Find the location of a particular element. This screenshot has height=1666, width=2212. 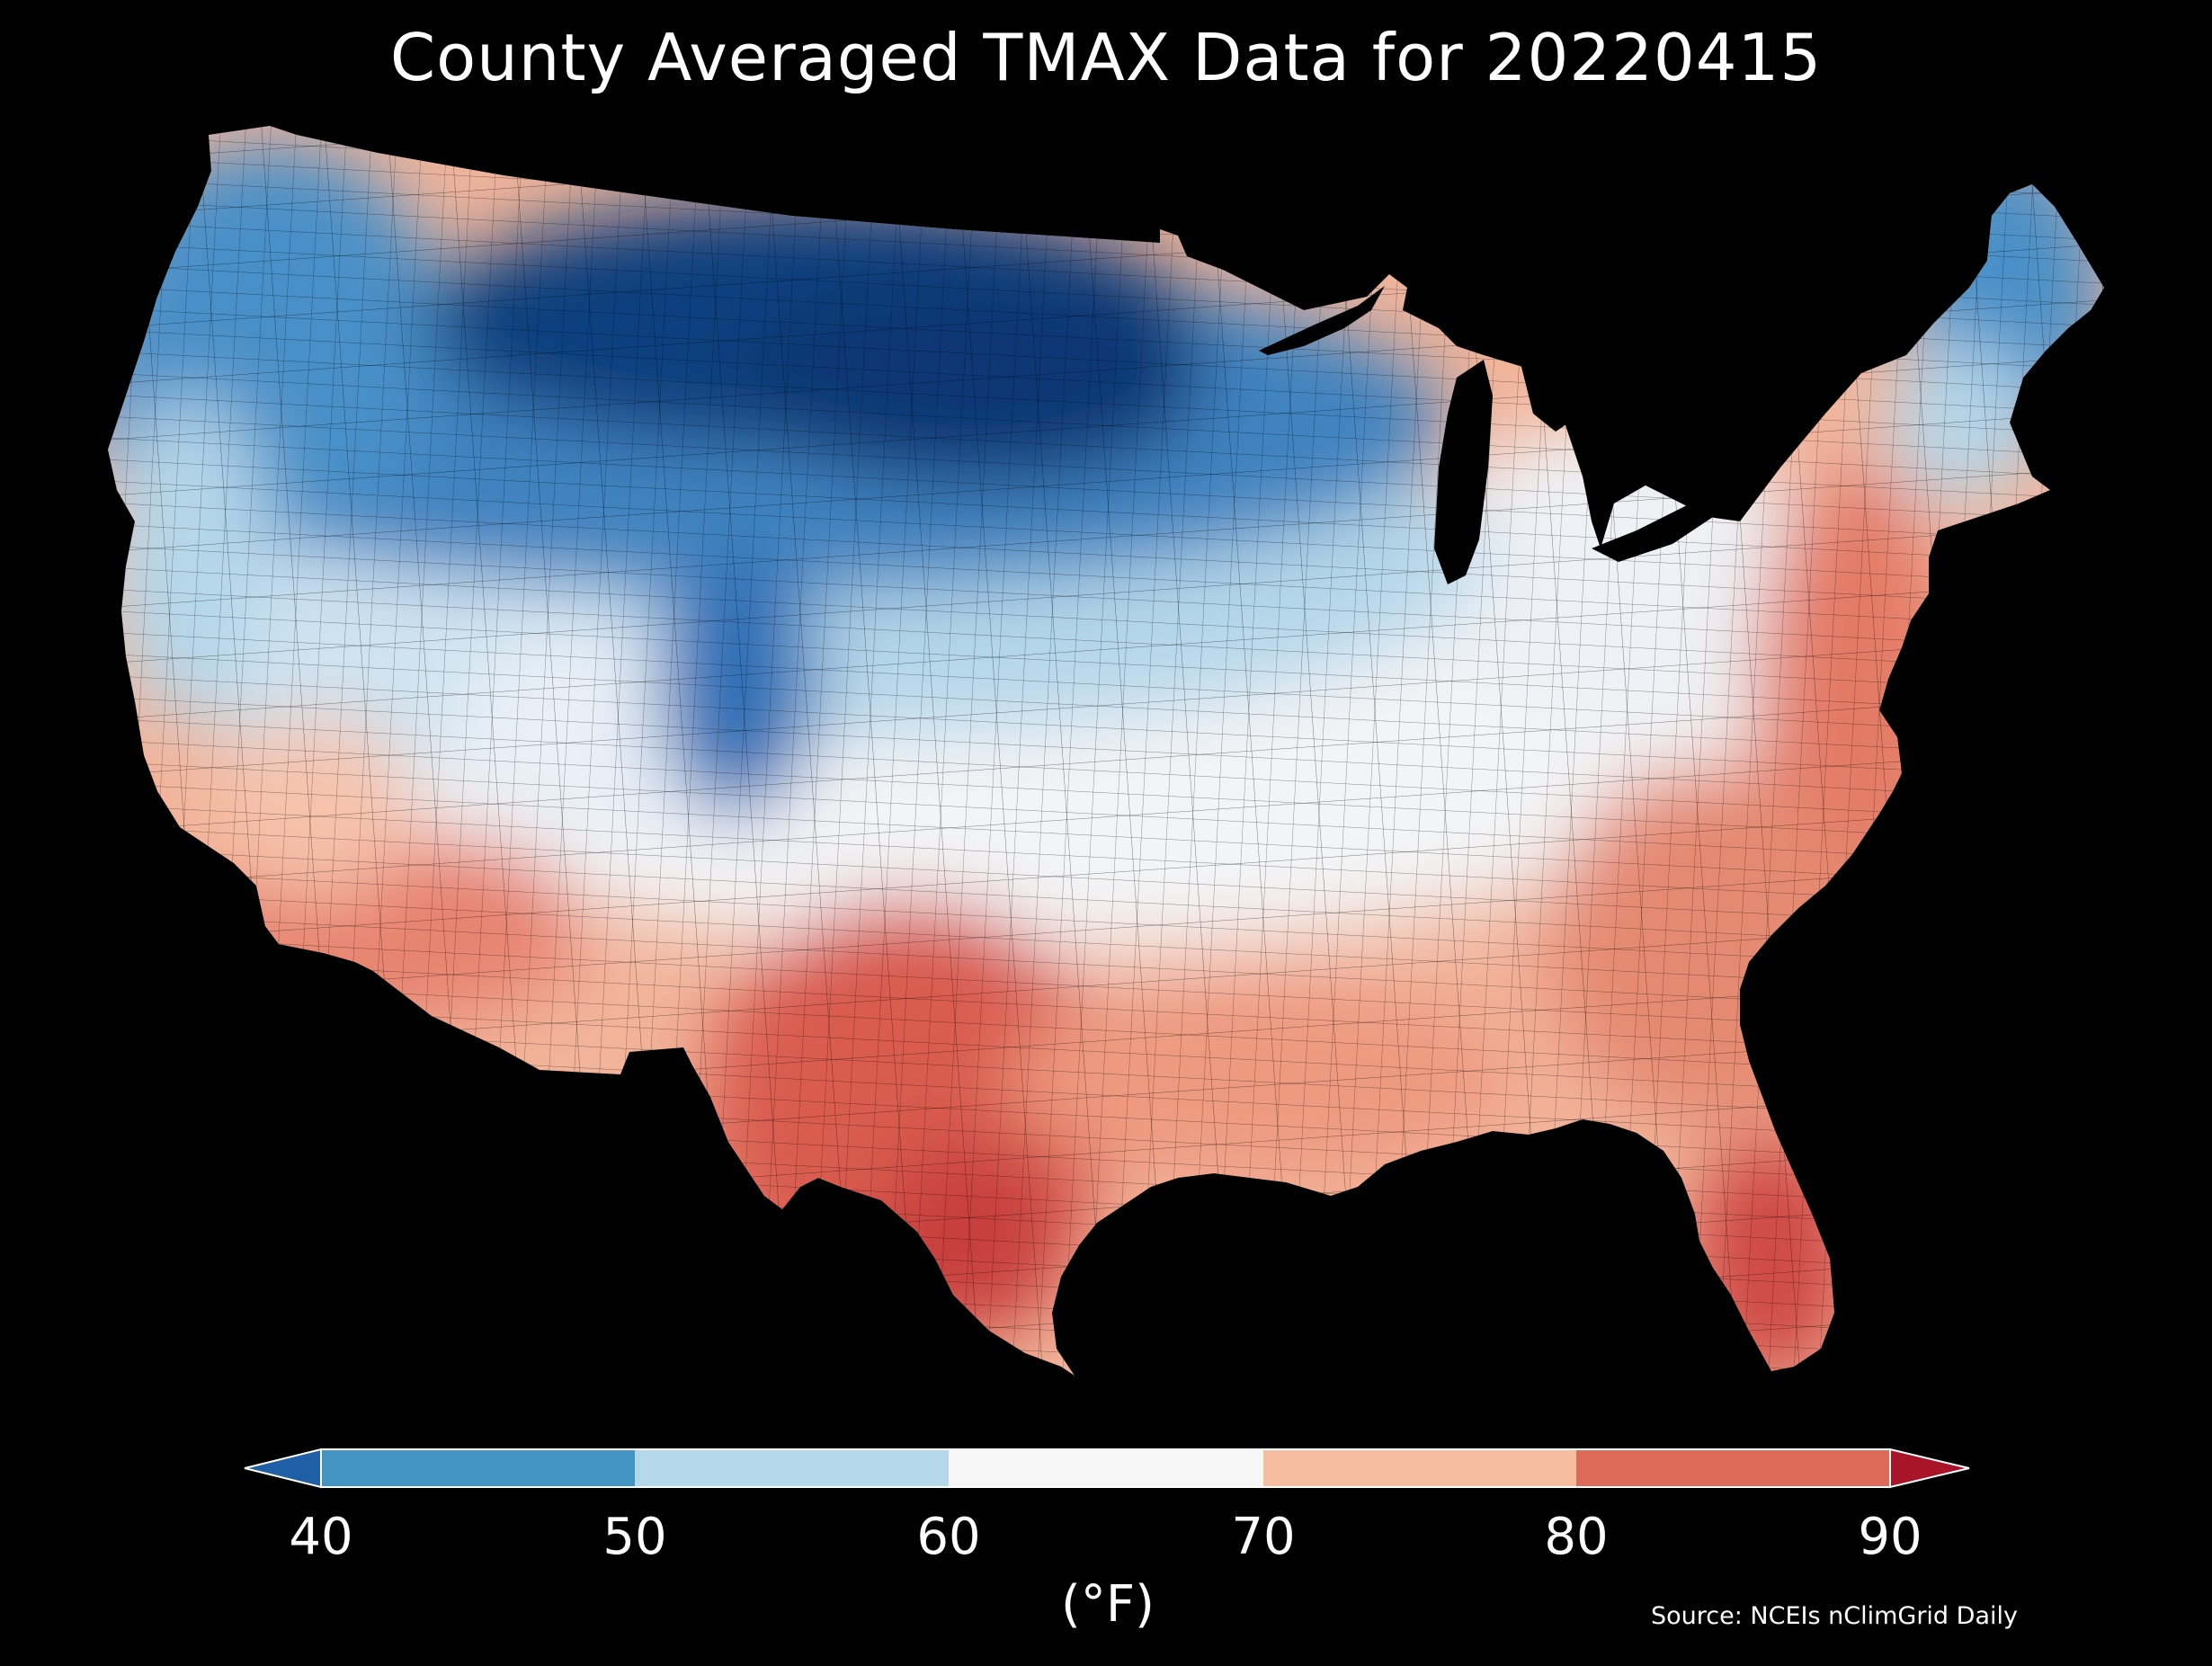

colorbar is located at coordinates (1107, 1468).